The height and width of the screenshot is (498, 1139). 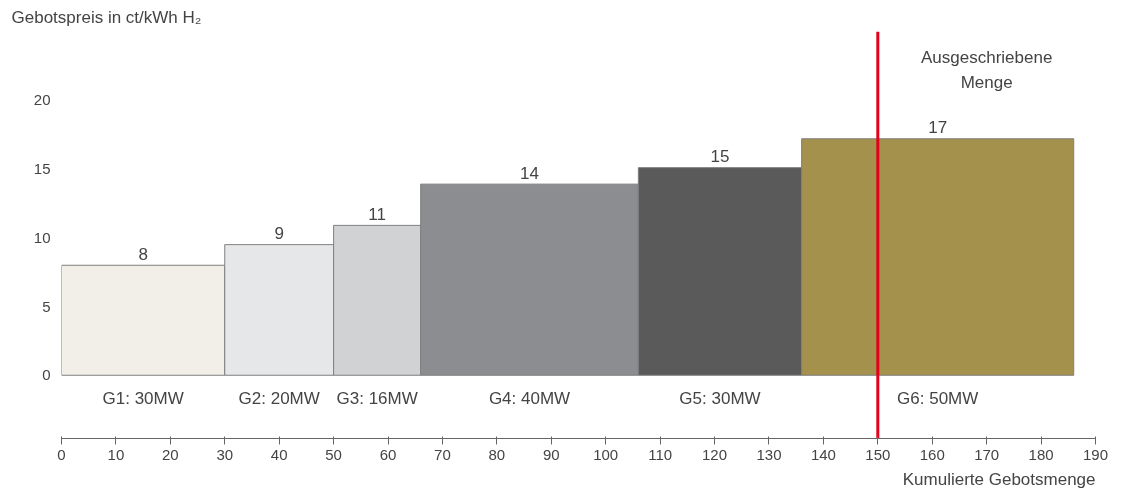 I want to click on x-axis-title: Kumulierte Gebotsmenge, so click(x=999, y=479).